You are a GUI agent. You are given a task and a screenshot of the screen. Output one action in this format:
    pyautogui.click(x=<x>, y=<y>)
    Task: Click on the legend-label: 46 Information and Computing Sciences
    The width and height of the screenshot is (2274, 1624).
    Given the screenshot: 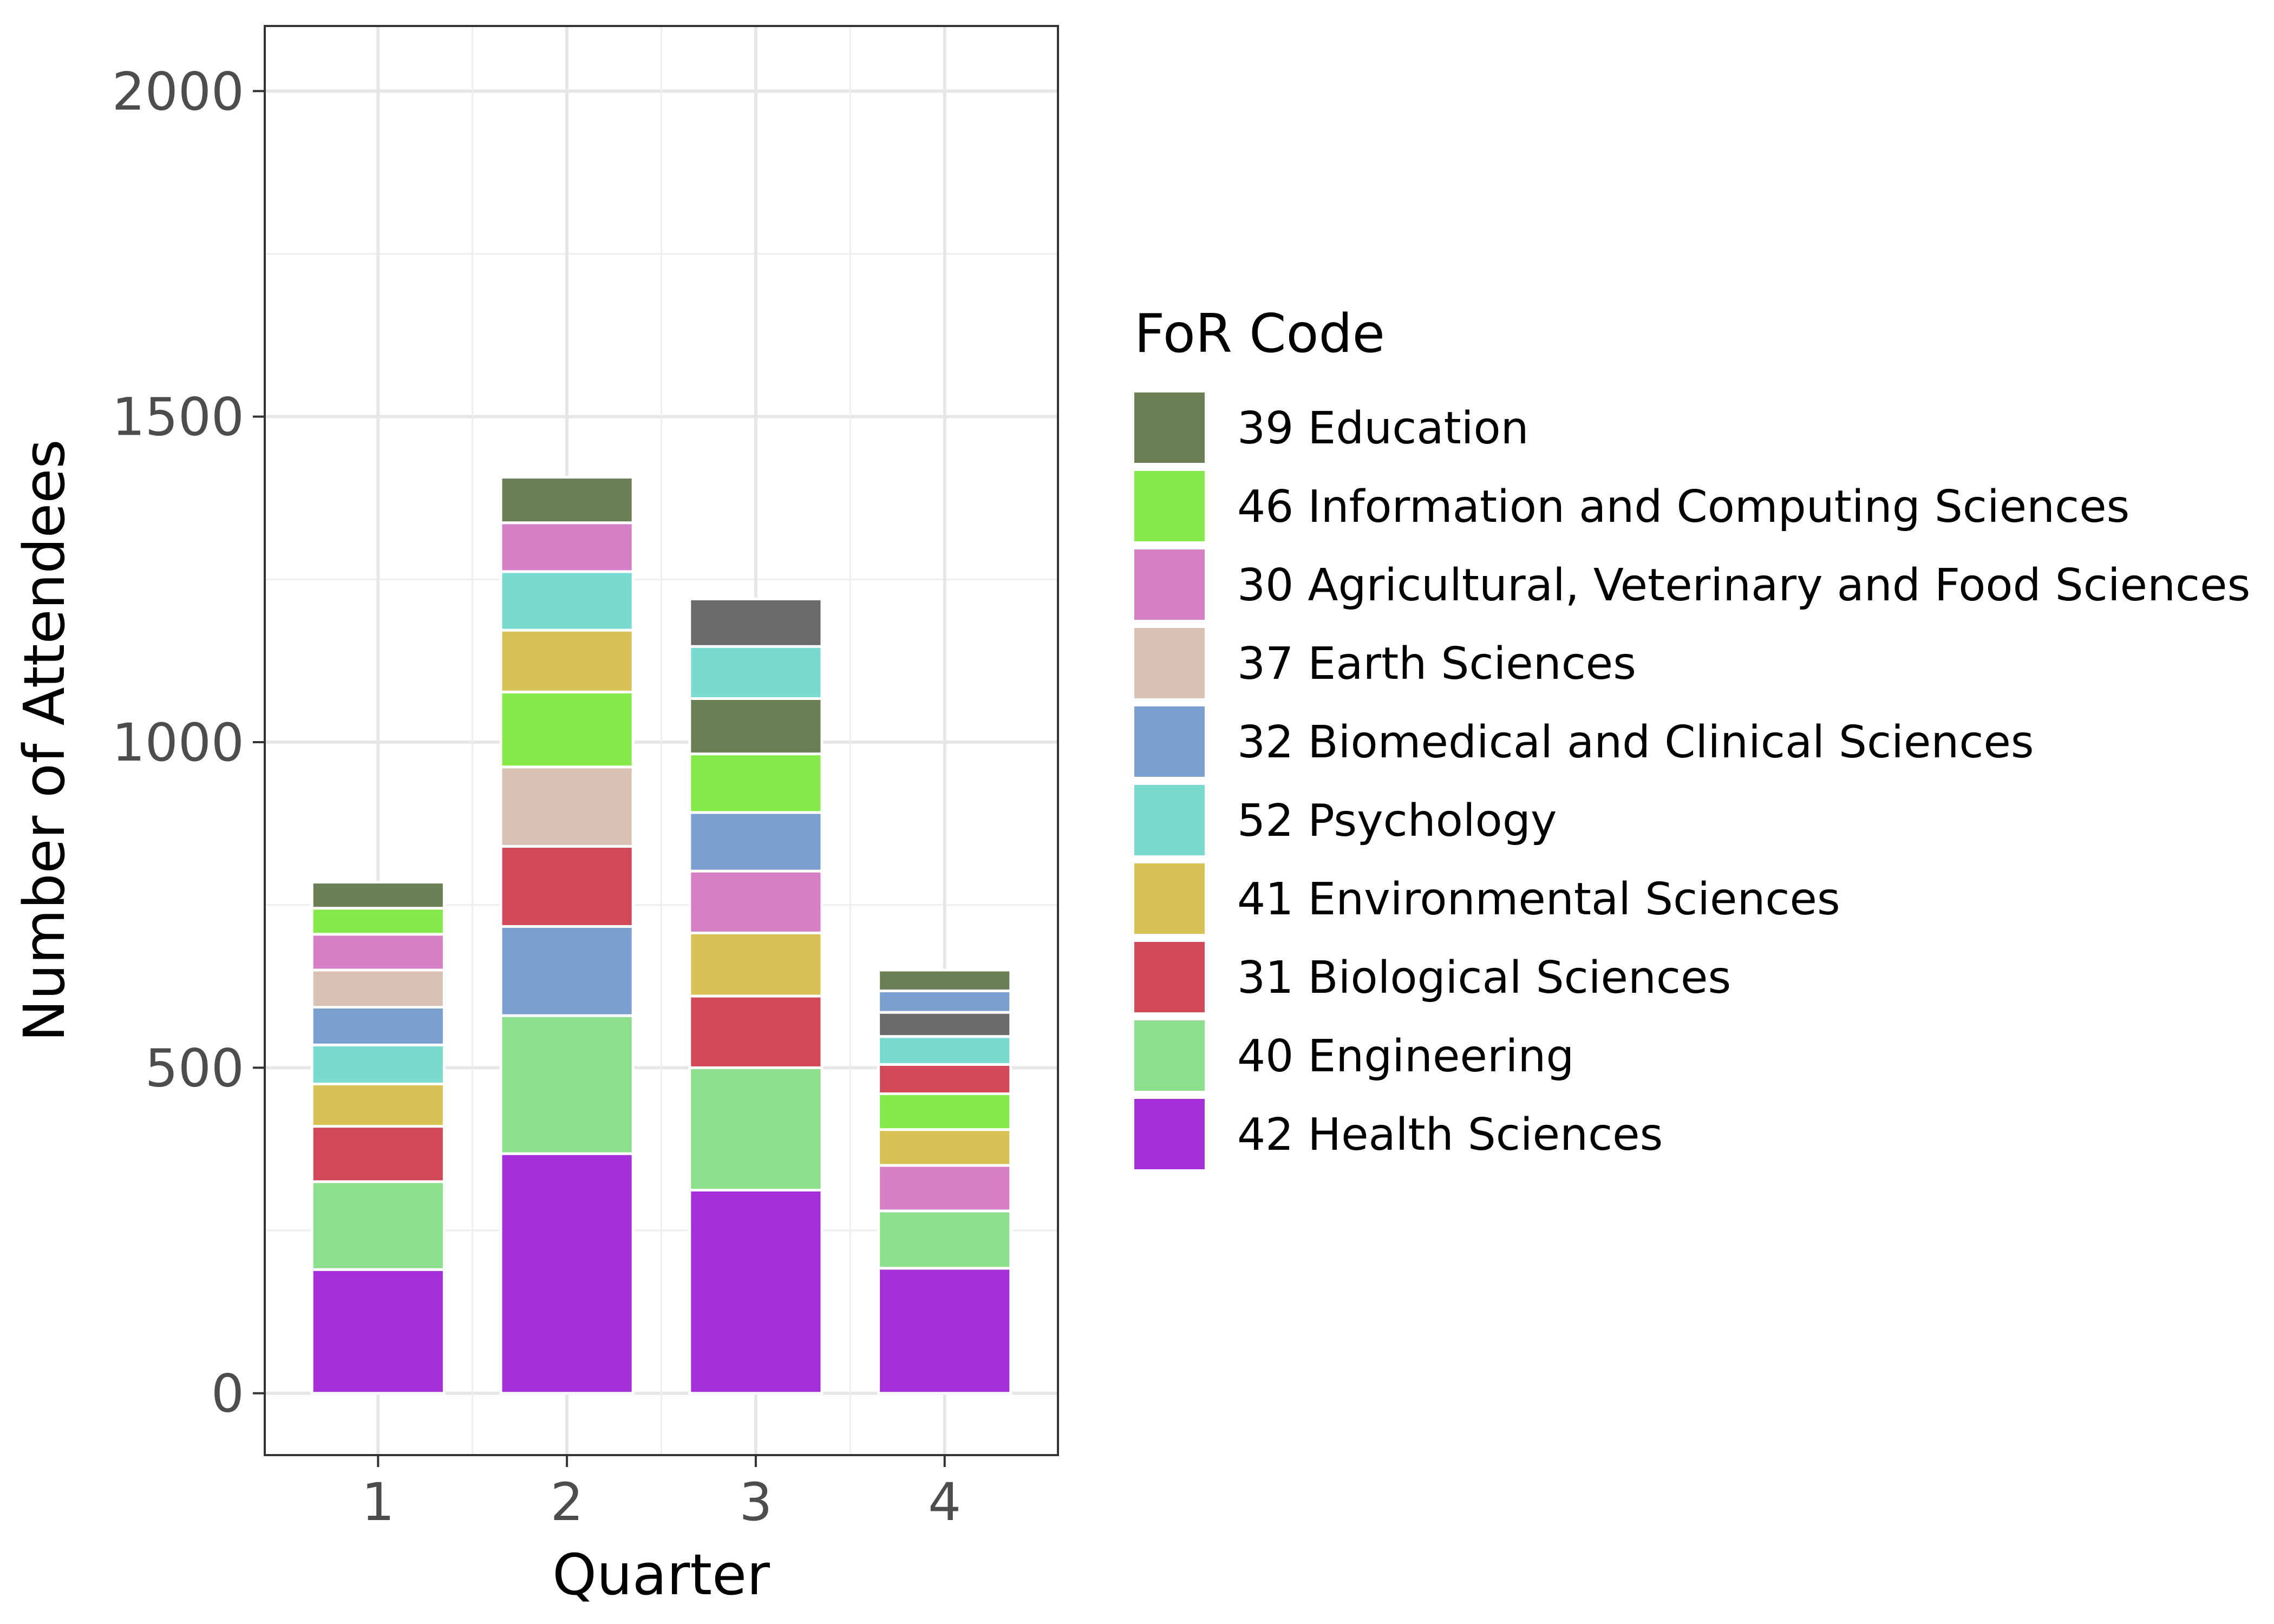 What is the action you would take?
    pyautogui.click(x=1683, y=507)
    